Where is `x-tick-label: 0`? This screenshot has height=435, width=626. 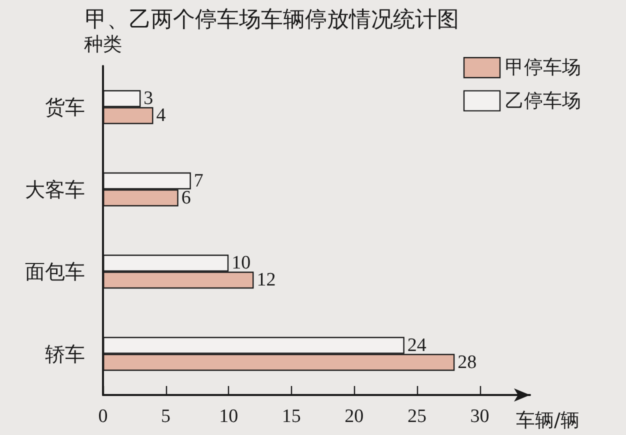
x-tick-label: 0 is located at coordinates (103, 416).